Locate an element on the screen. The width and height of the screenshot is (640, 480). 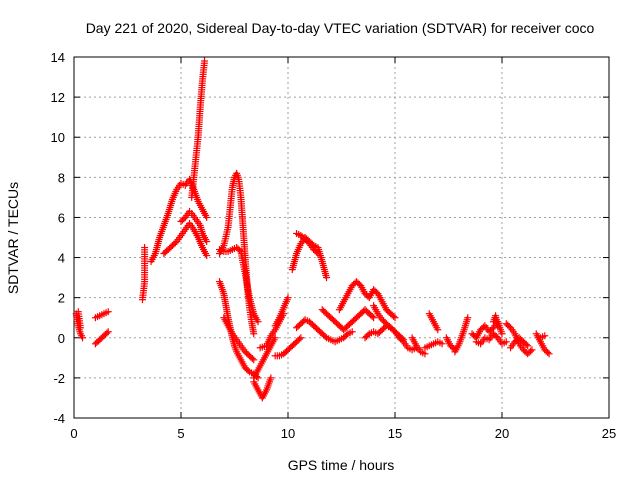
y-tick-label: 0 is located at coordinates (61, 338).